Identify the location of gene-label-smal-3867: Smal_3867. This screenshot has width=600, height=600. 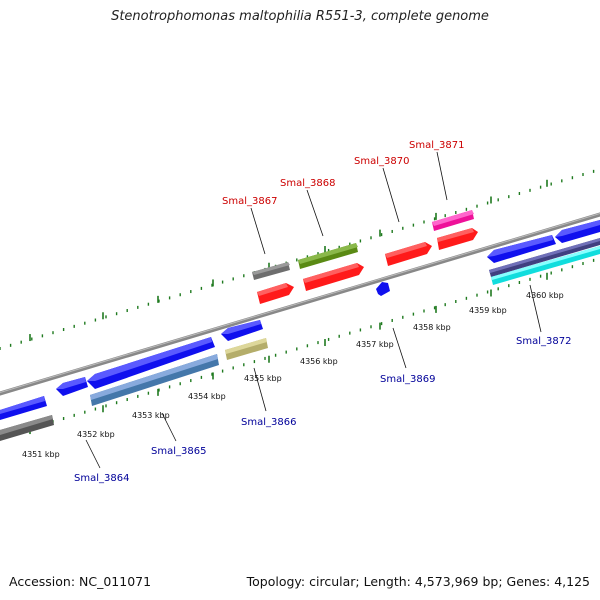
(249, 225).